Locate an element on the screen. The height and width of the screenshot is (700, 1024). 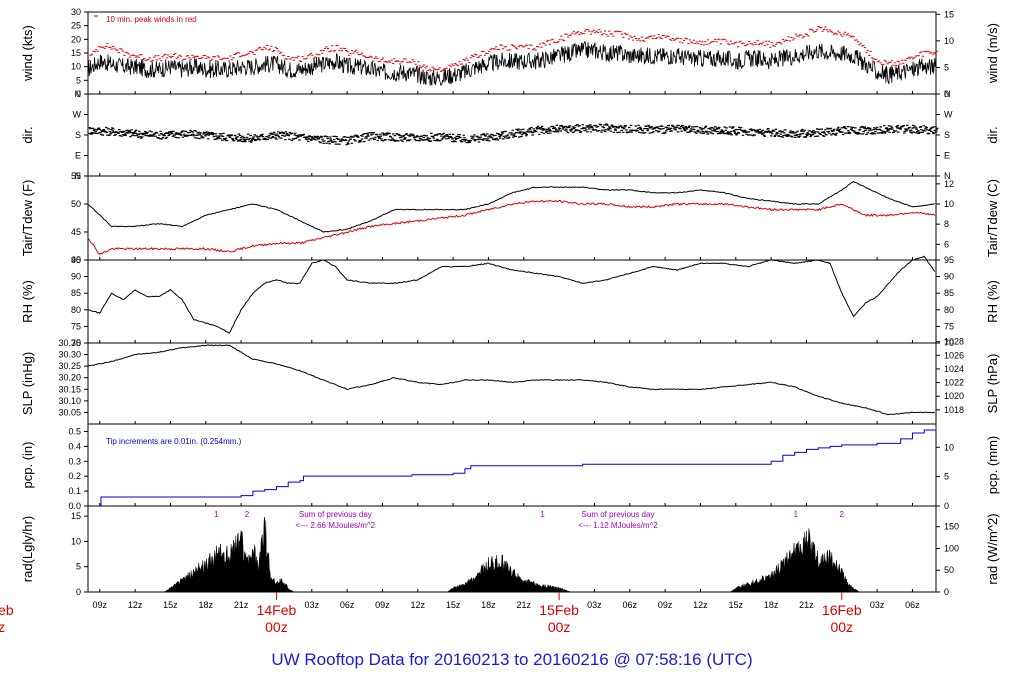
dir-left-tick-label: E is located at coordinates (78, 156).